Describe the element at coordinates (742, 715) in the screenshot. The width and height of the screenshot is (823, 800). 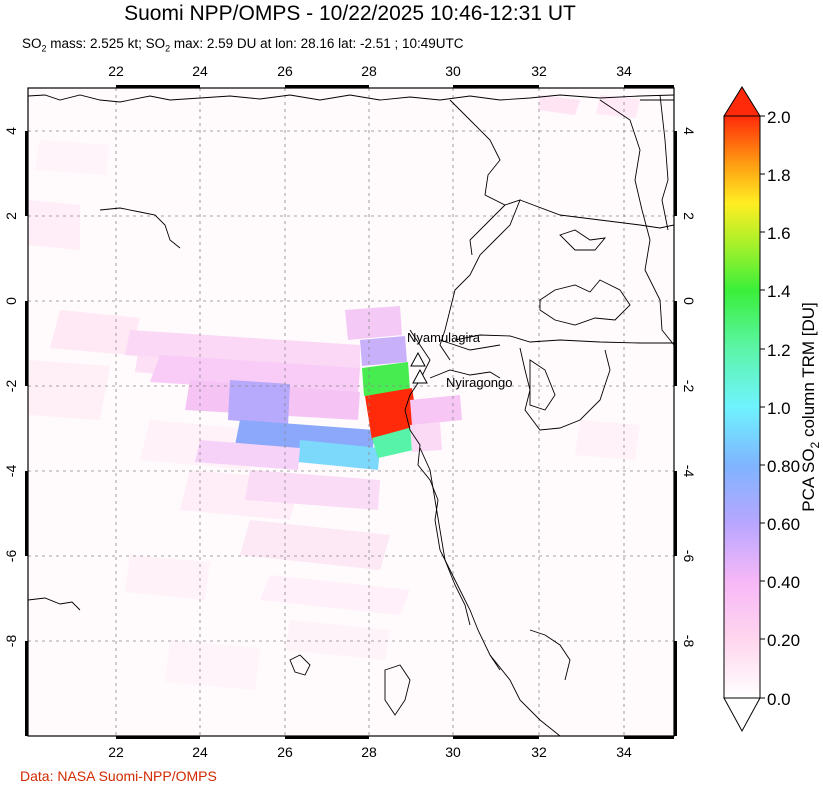
I see `colorbar-underflow-arrow` at that location.